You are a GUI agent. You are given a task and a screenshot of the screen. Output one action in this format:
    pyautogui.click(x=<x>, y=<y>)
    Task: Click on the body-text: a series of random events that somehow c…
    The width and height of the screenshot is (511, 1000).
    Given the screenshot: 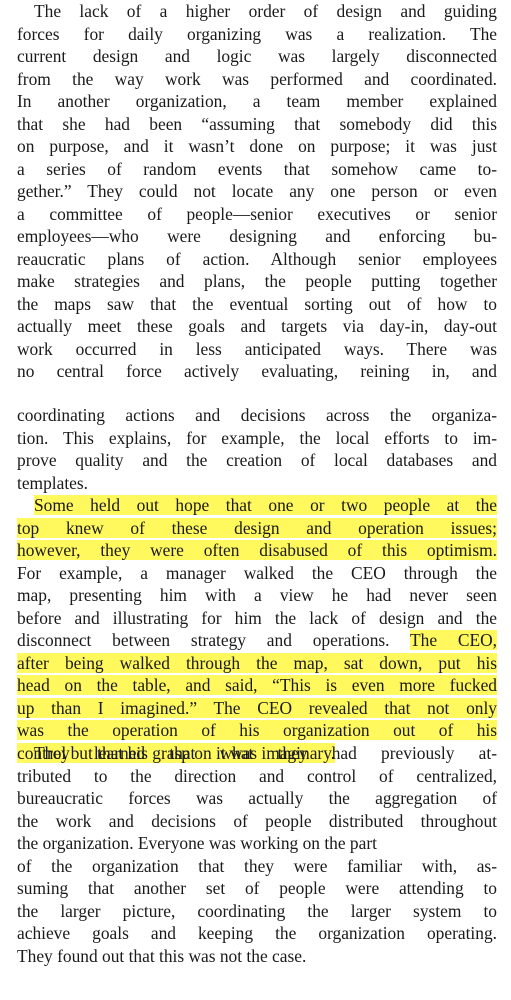 What is the action you would take?
    pyautogui.click(x=257, y=168)
    